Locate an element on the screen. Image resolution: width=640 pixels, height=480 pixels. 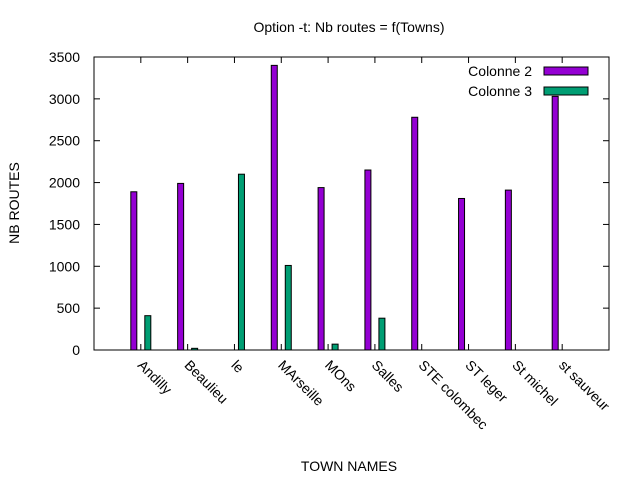
x-tick-label: st sauveur is located at coordinates (584, 385).